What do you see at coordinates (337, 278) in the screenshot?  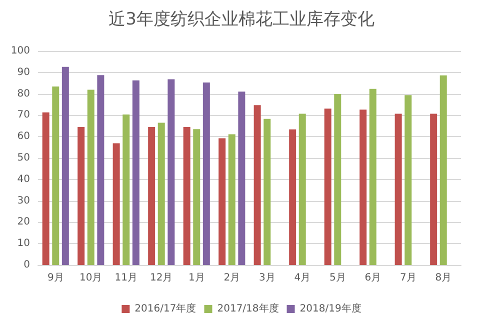 I see `x-tick-label: 5月` at bounding box center [337, 278].